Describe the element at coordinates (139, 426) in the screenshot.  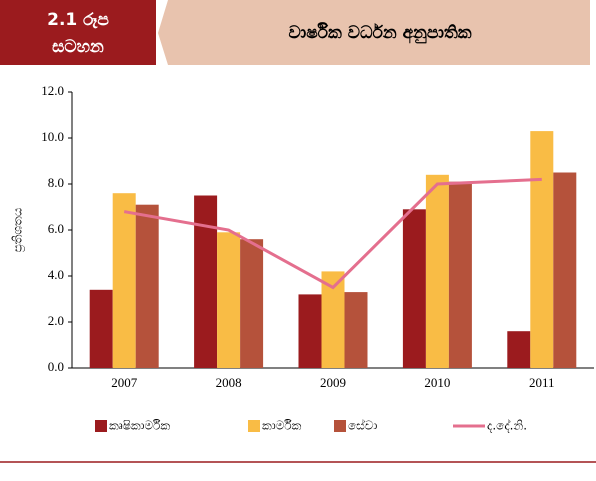
I see `legend-label: කෘෂිකාර්මික` at that location.